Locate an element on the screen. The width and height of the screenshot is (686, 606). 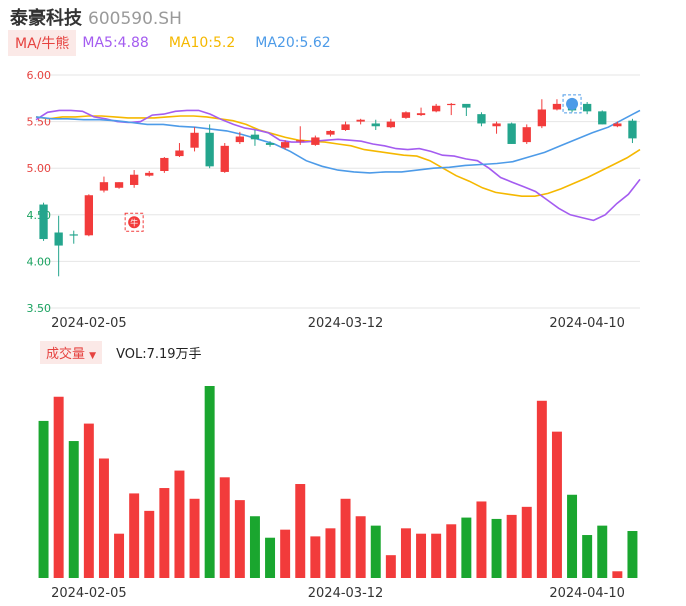
highlight-marker-icon is located at coordinates (572, 104).